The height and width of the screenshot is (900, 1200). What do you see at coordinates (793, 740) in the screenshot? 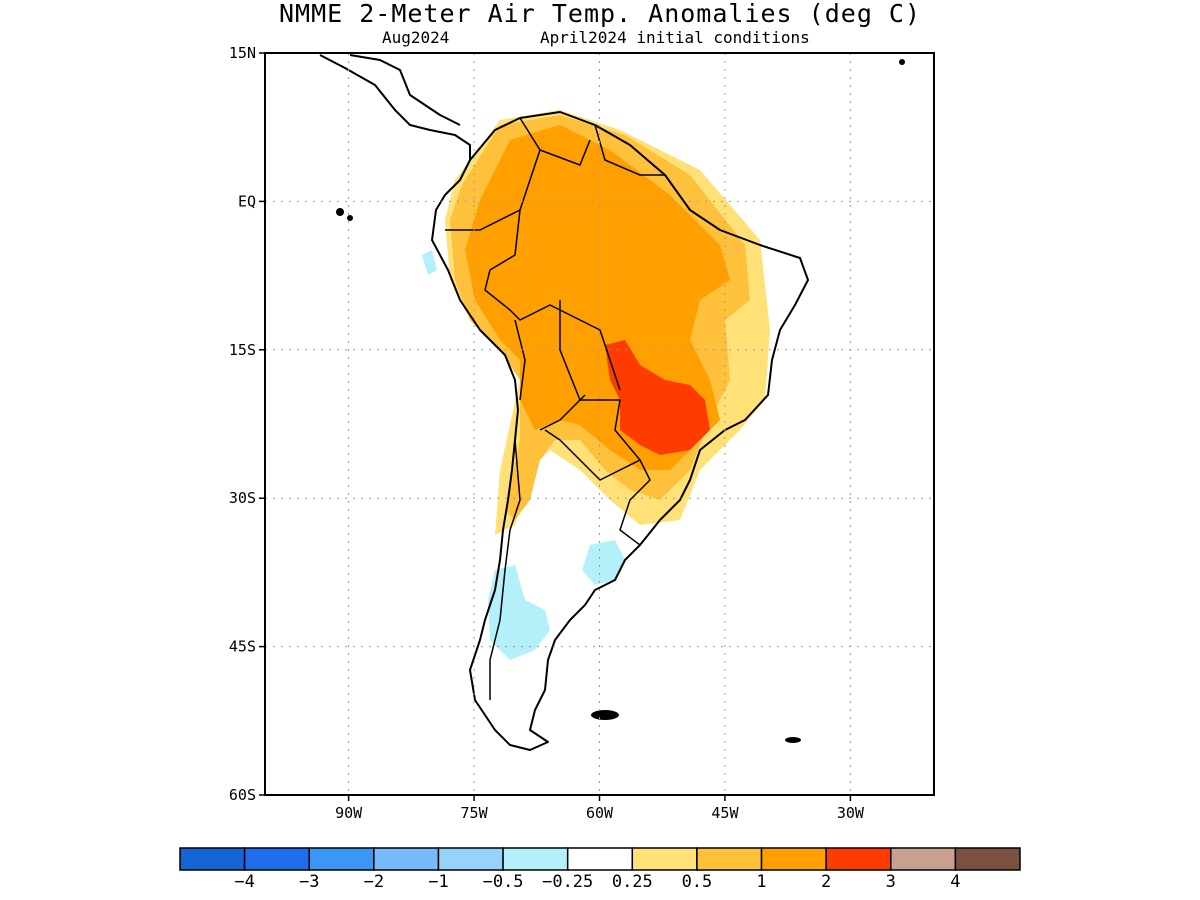
I see `south-georgia-island` at bounding box center [793, 740].